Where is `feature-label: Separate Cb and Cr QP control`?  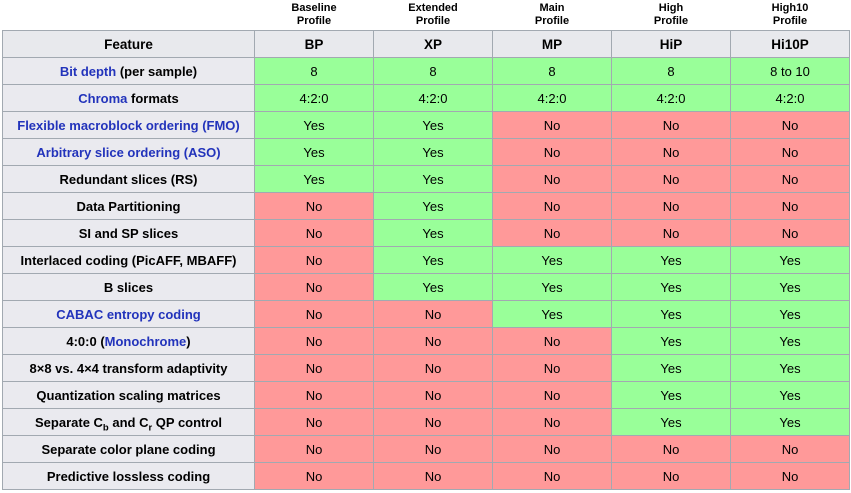
feature-label: Separate Cb and Cr QP control is located at coordinates (128, 422).